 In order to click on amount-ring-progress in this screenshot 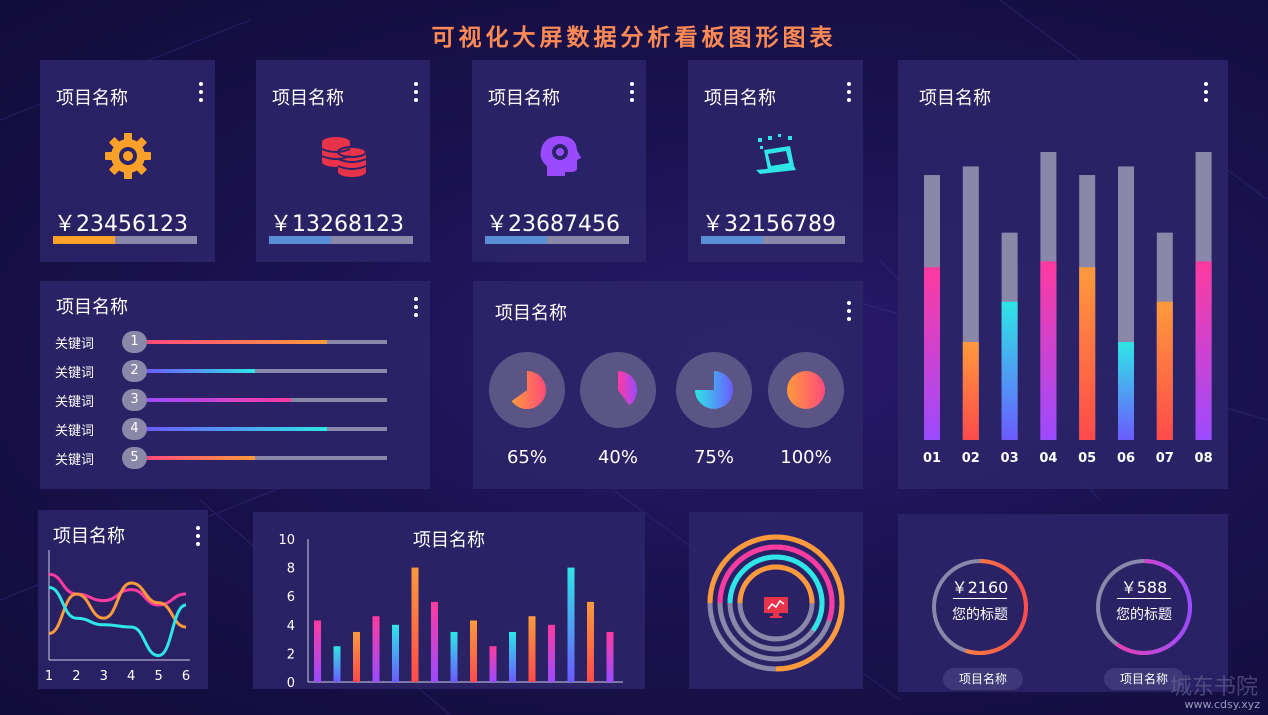, I will do `click(980, 607)`.